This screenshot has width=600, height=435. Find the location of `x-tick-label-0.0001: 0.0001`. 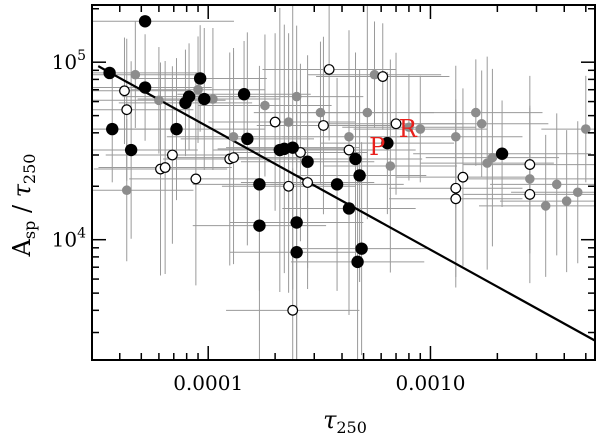

x-tick-label-0.0001: 0.0001 is located at coordinates (208, 383).